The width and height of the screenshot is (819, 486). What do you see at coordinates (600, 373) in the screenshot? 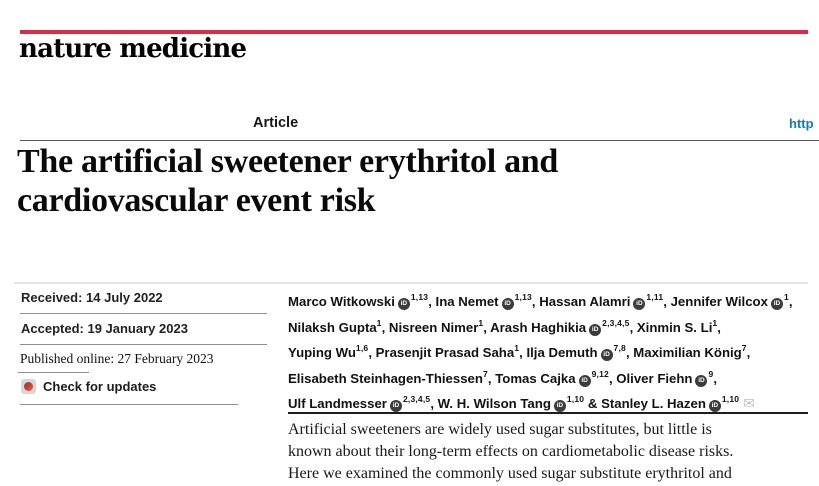
I see `affiliation-superscript: 9,12` at bounding box center [600, 373].